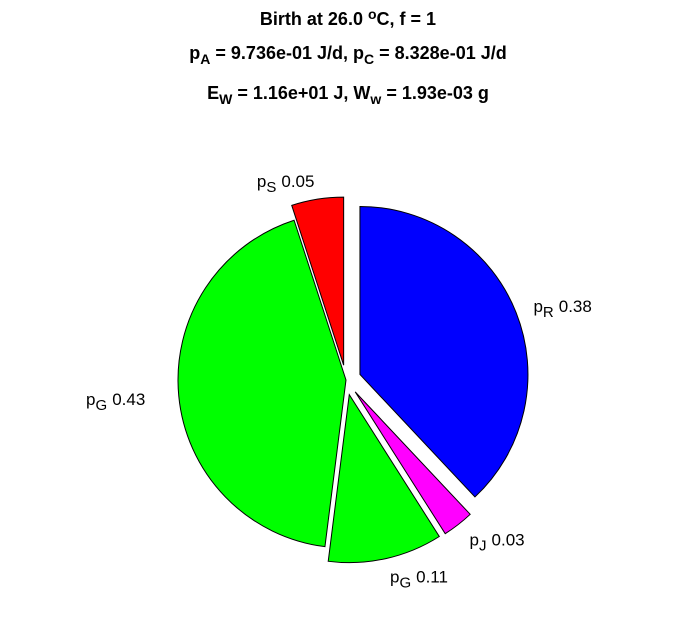  Describe the element at coordinates (128, 399) in the screenshot. I see `label-value: 0.43` at that location.